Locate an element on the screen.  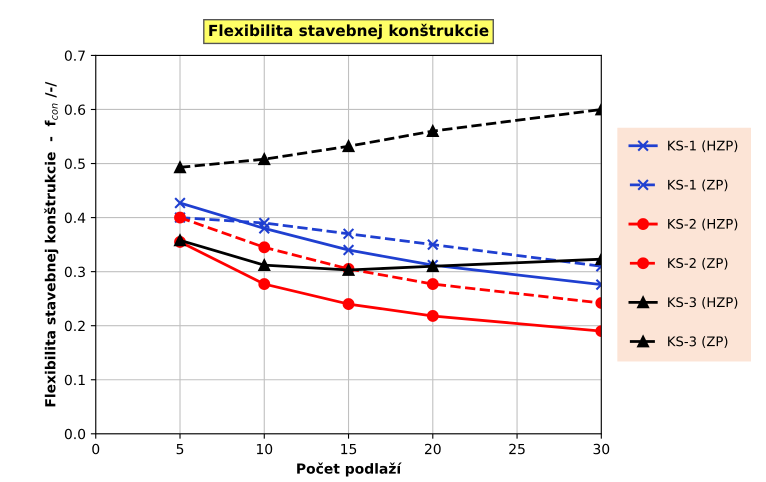
legend-label: KS-3 (HZP) is located at coordinates (703, 302).